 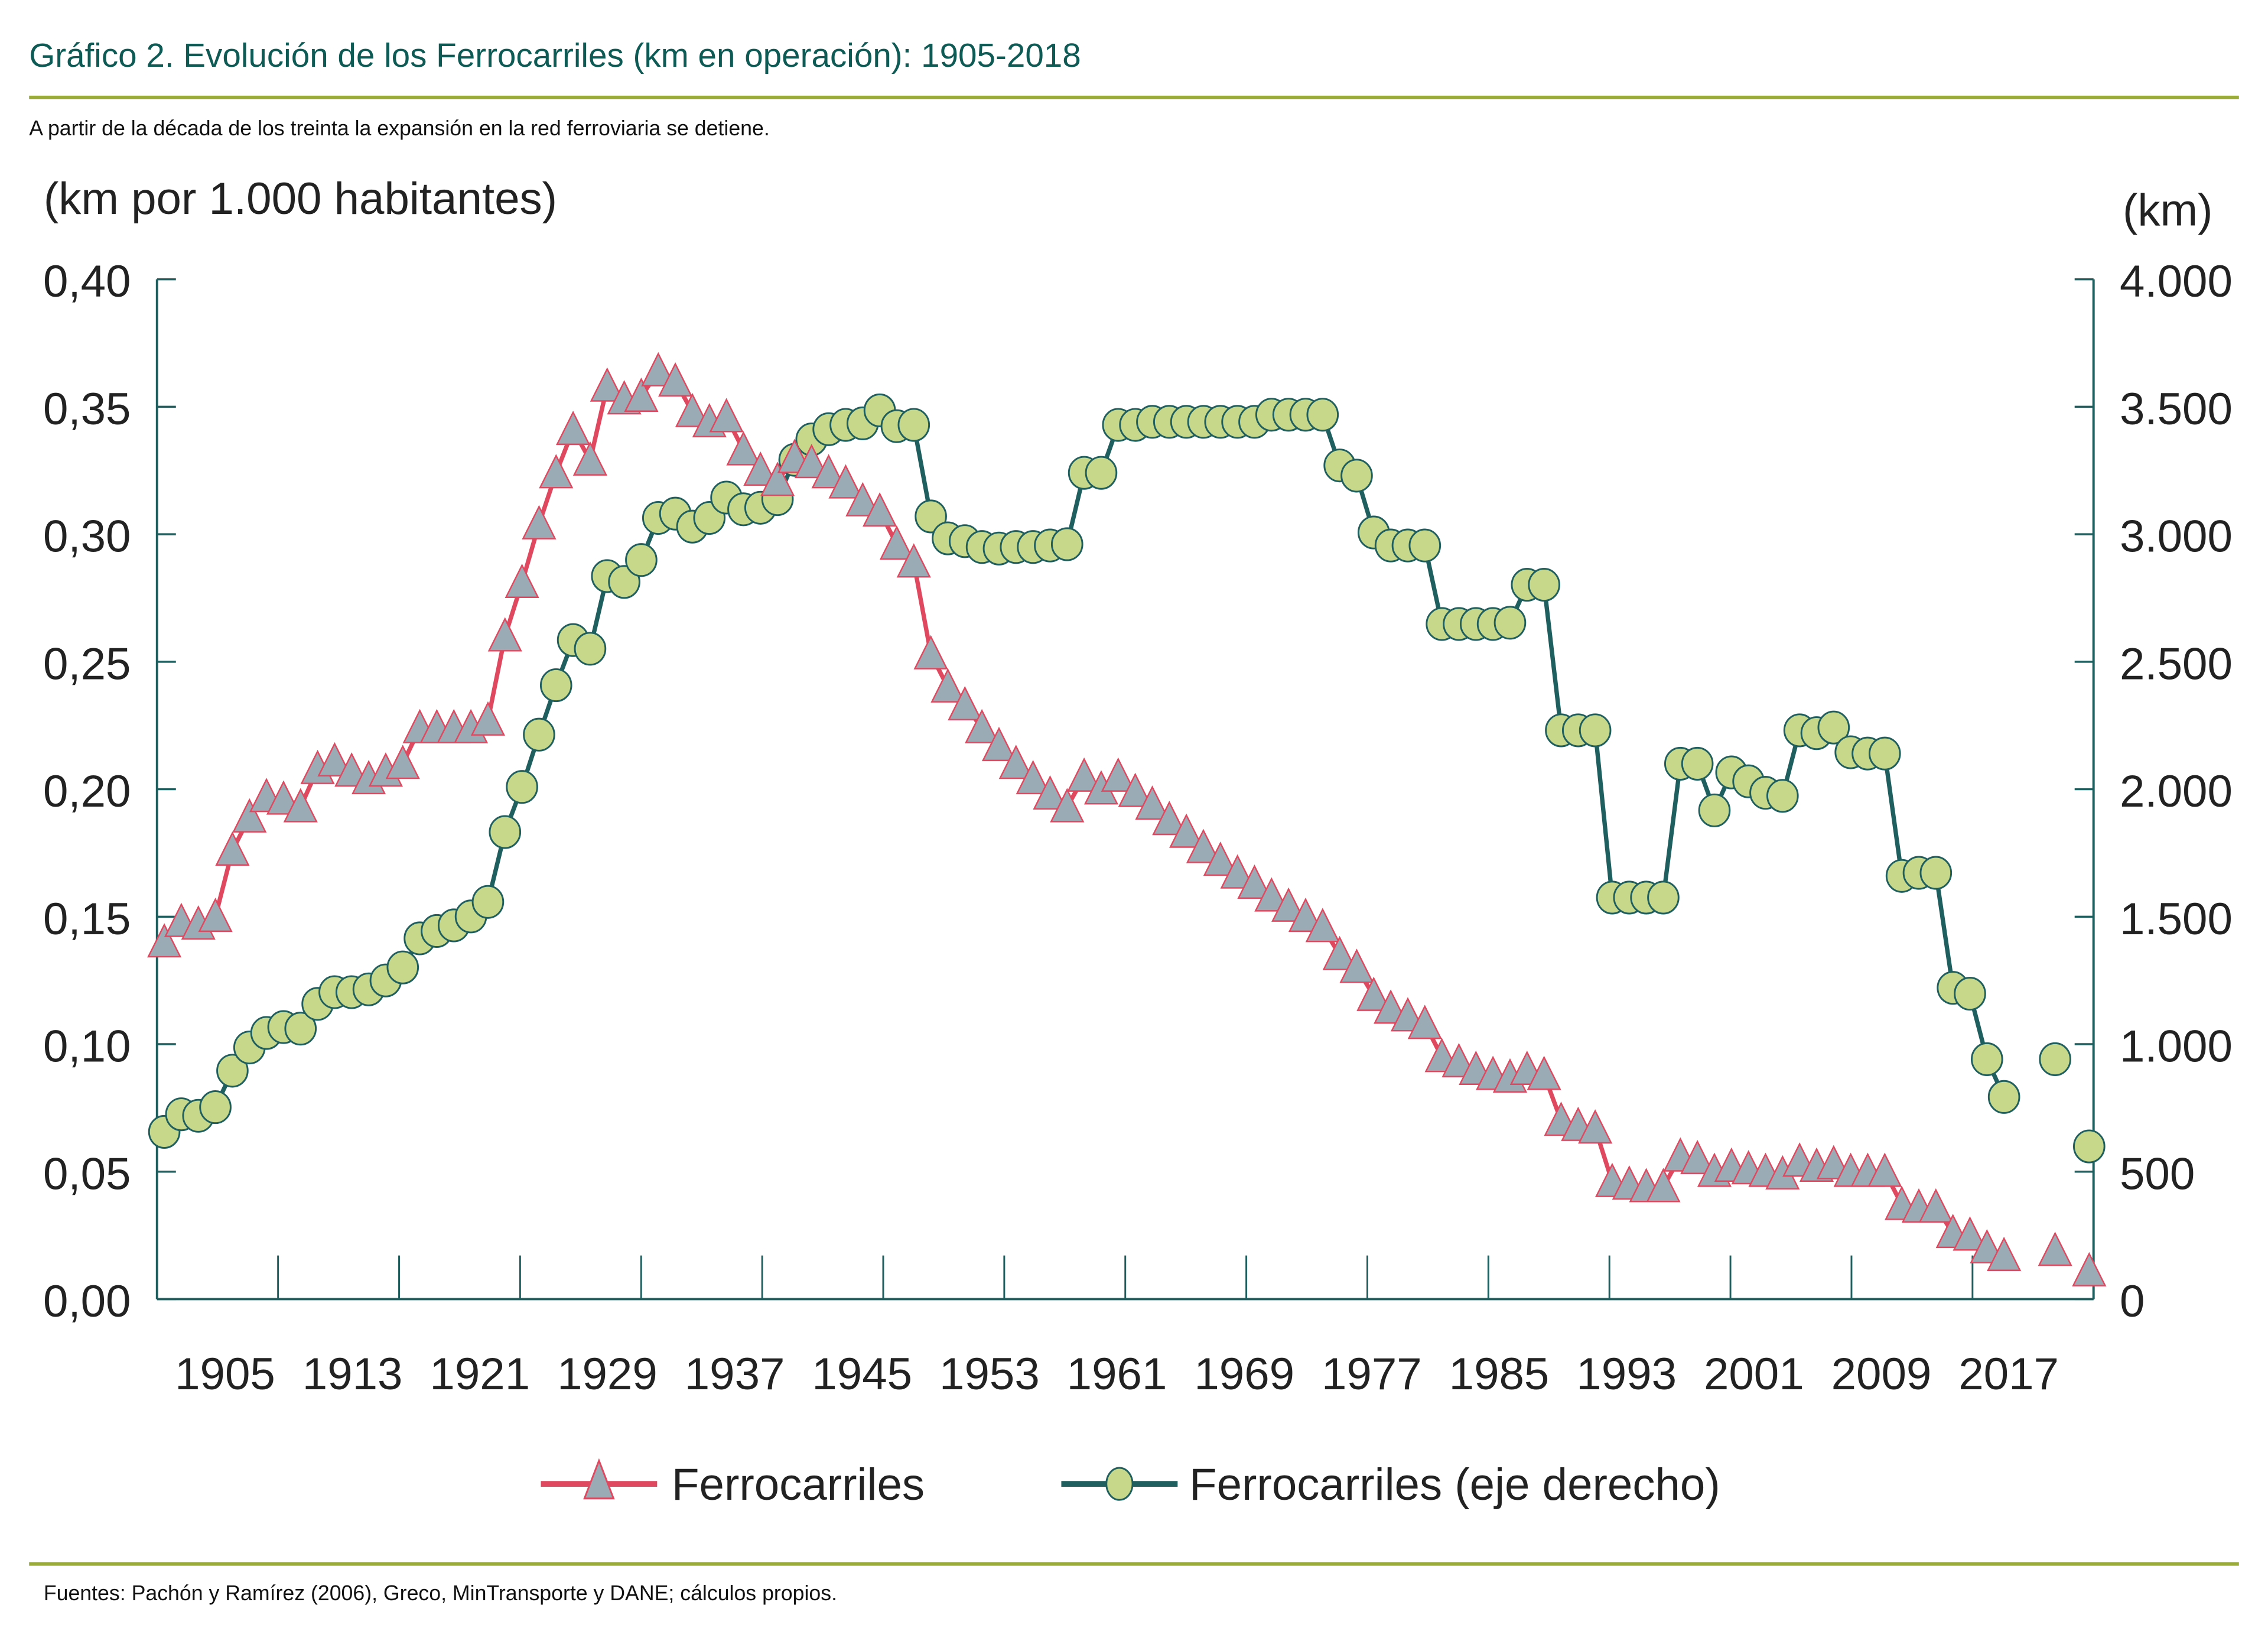 What do you see at coordinates (1454, 1485) in the screenshot?
I see `legend-label-ferrocarriles-eje-derecho: Ferrocarriles (eje derecho)` at bounding box center [1454, 1485].